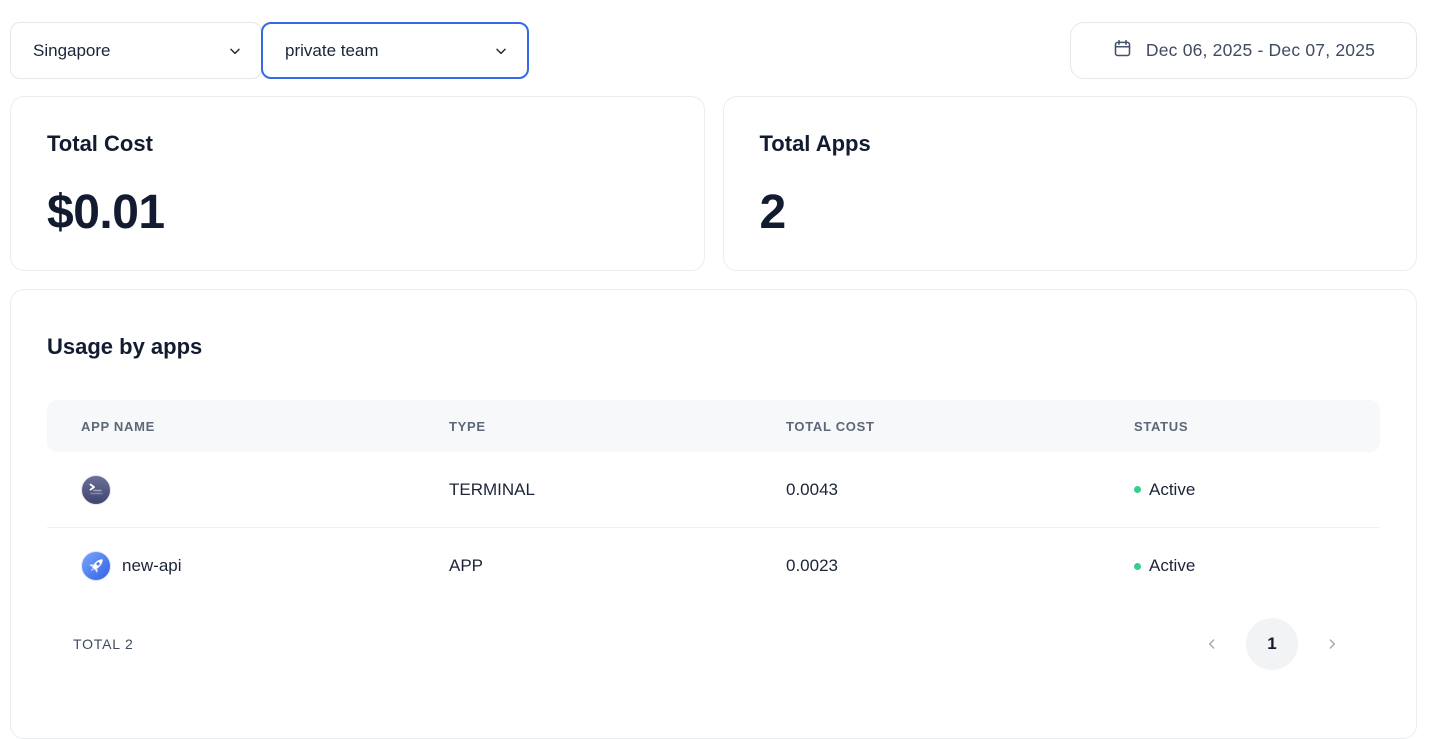 Image resolution: width=1430 pixels, height=739 pixels. I want to click on total-cost-value: $0.01, so click(106, 212).